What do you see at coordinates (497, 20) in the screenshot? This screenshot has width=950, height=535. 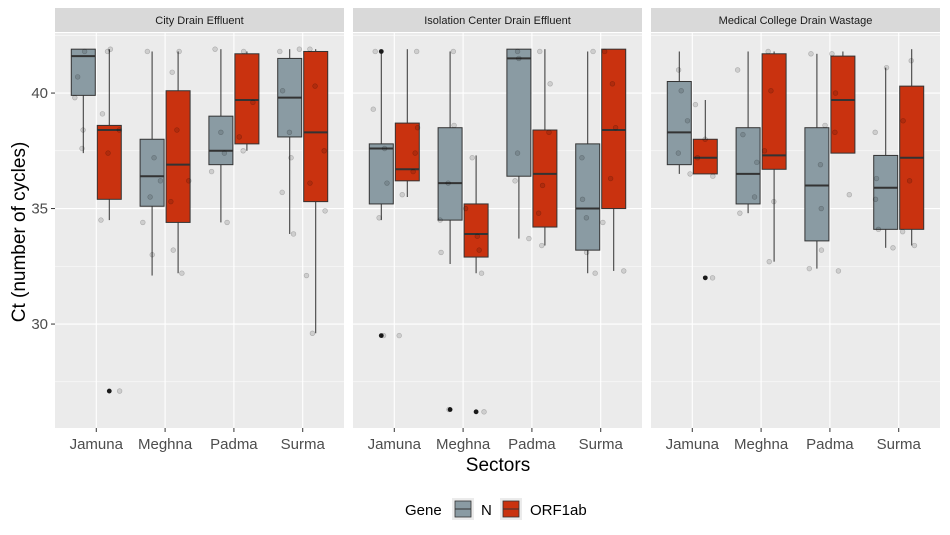 I see `strip-isolation-center-drain-effluent` at bounding box center [497, 20].